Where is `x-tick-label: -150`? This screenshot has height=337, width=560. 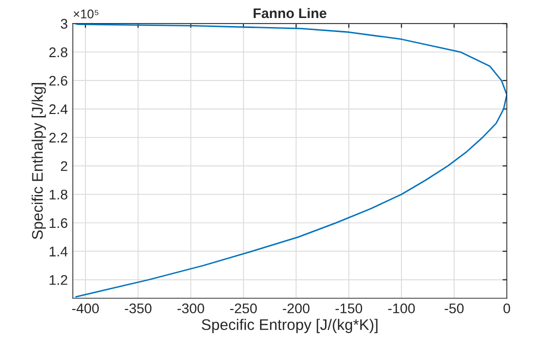 x-tick-label: -150 is located at coordinates (349, 308).